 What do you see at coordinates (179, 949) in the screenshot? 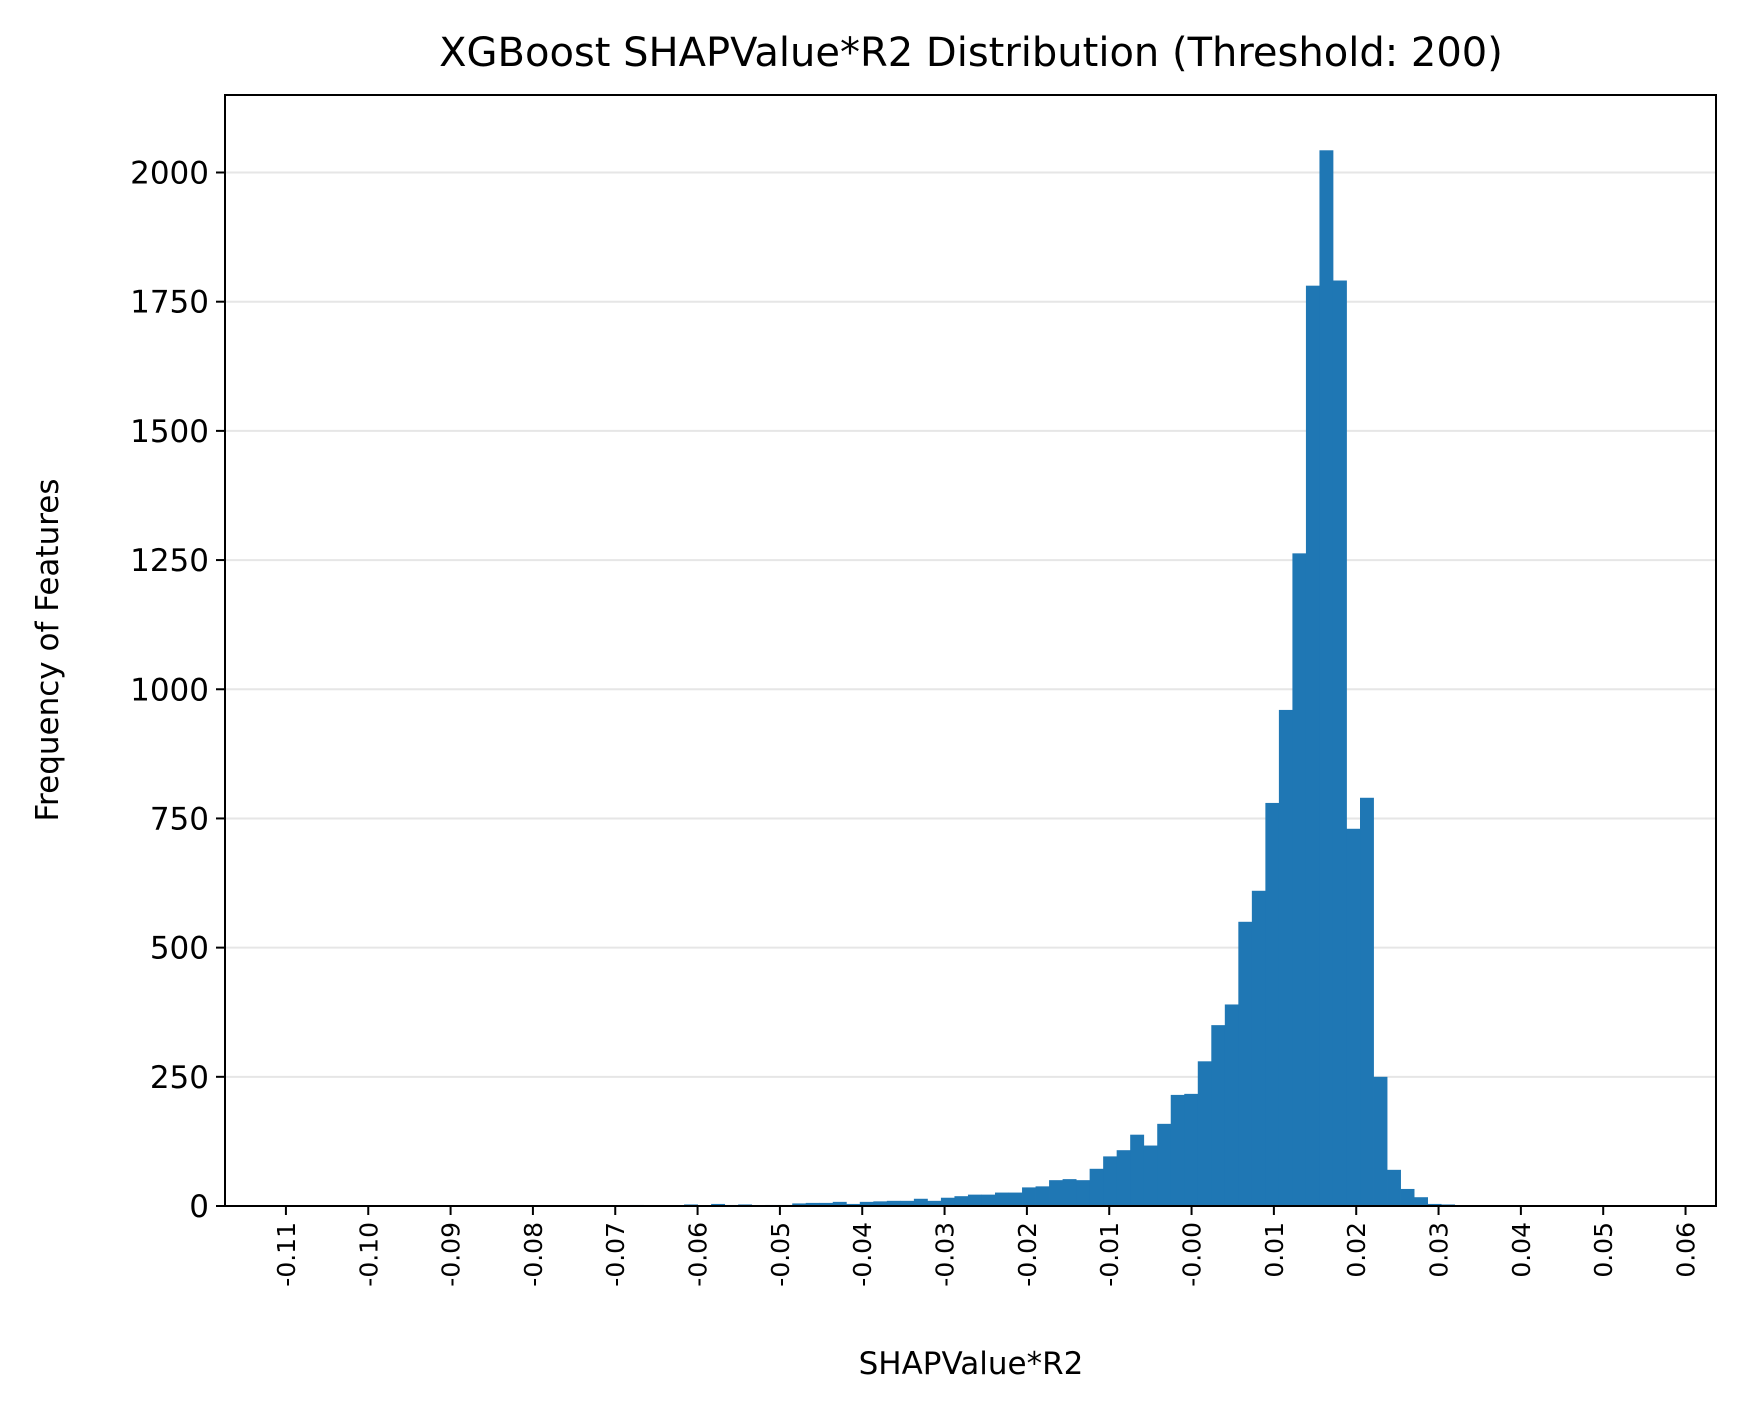
I see `y-tick-label: 500` at bounding box center [179, 949].